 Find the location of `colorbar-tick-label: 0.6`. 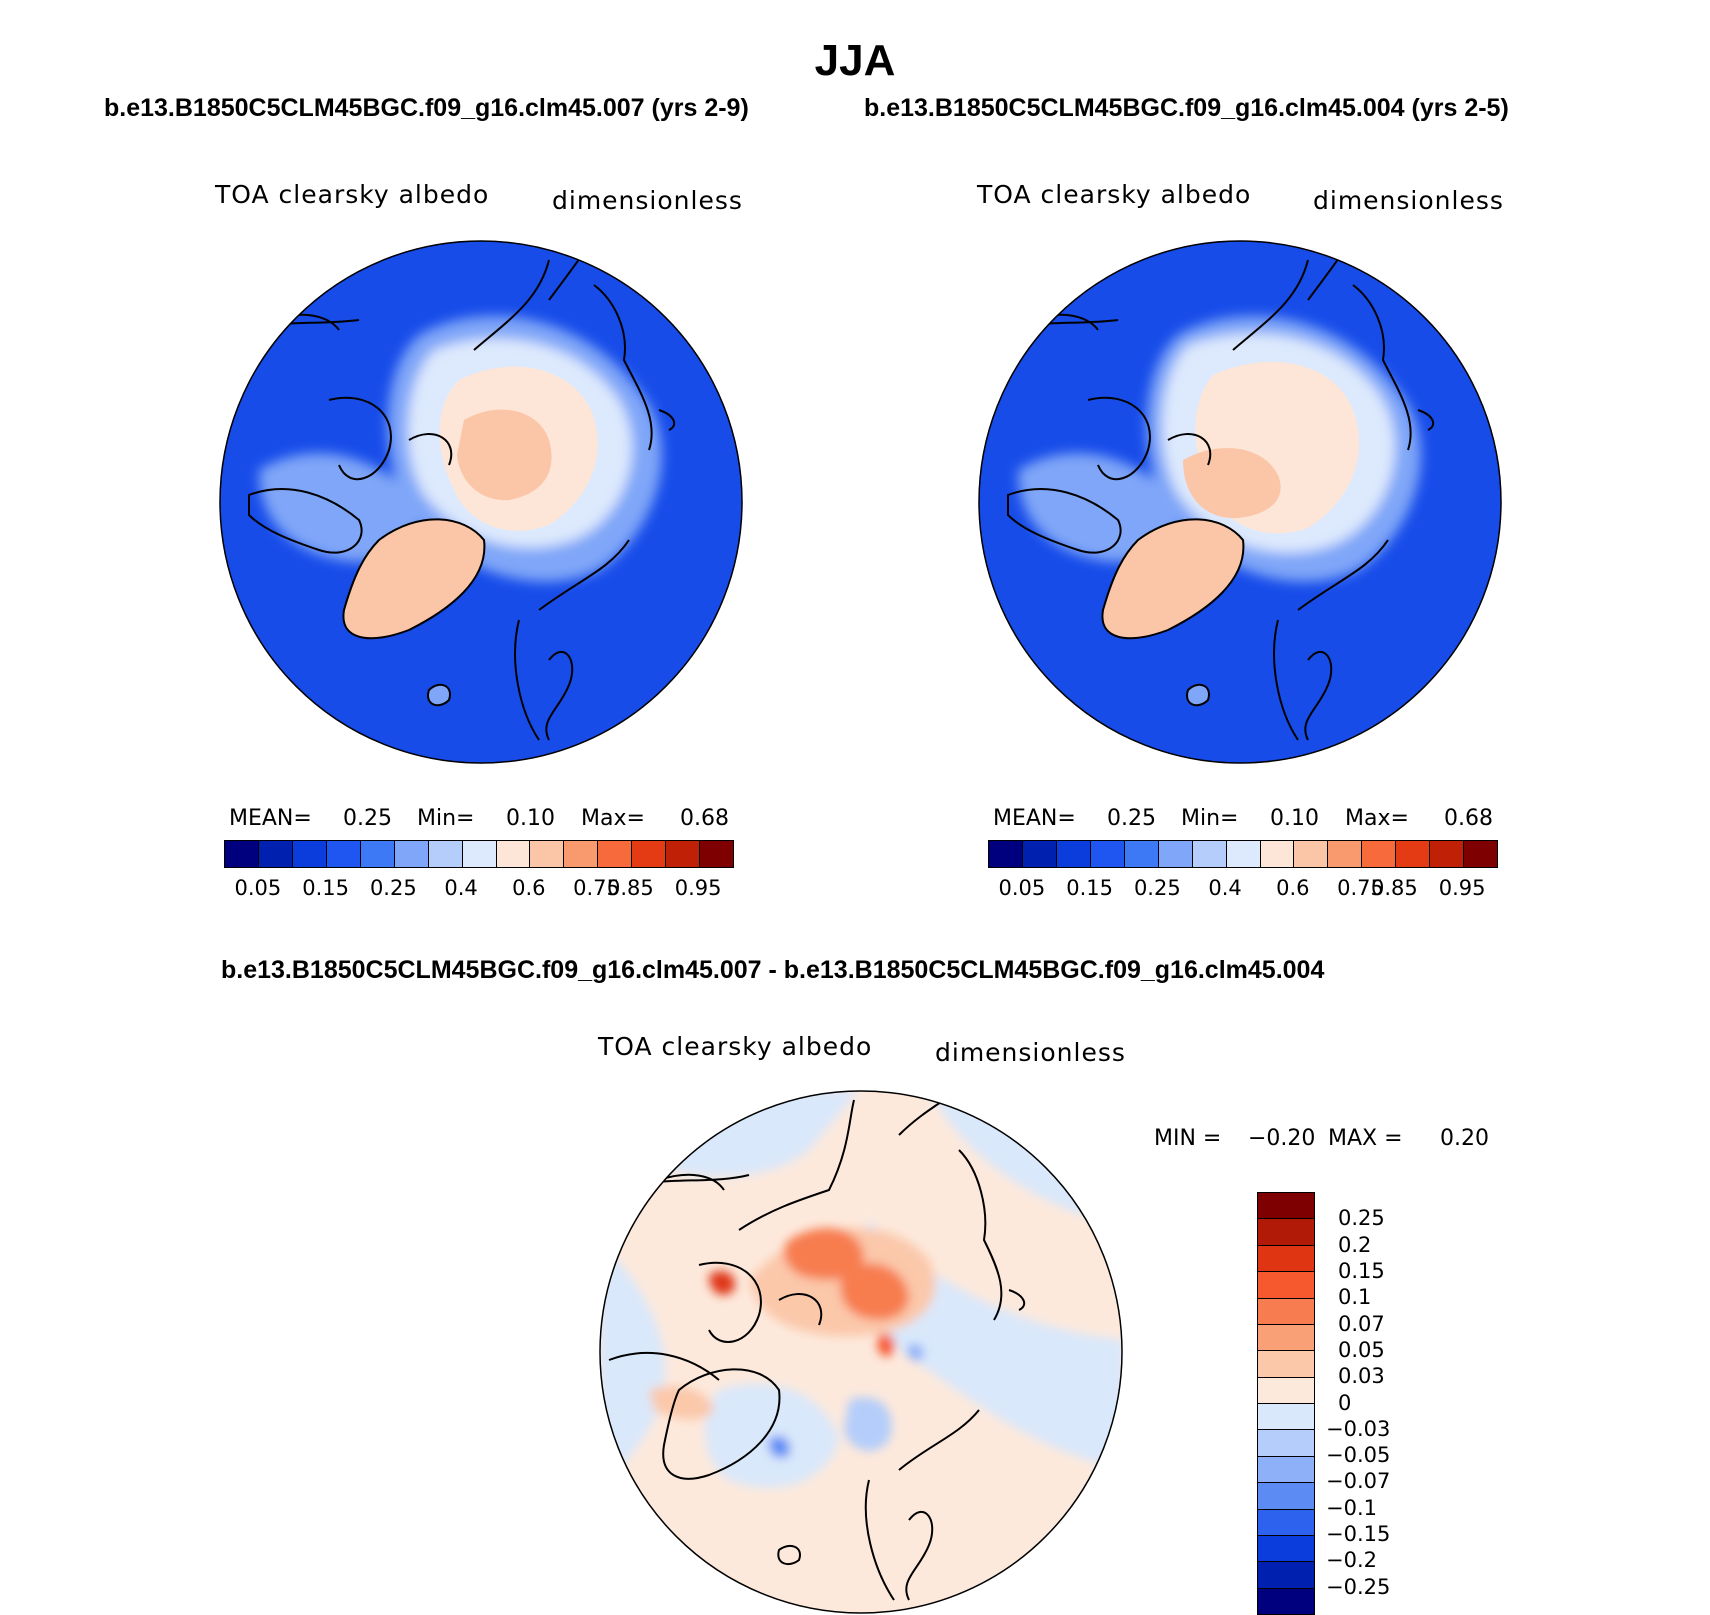

colorbar-tick-label: 0.6 is located at coordinates (1293, 888).